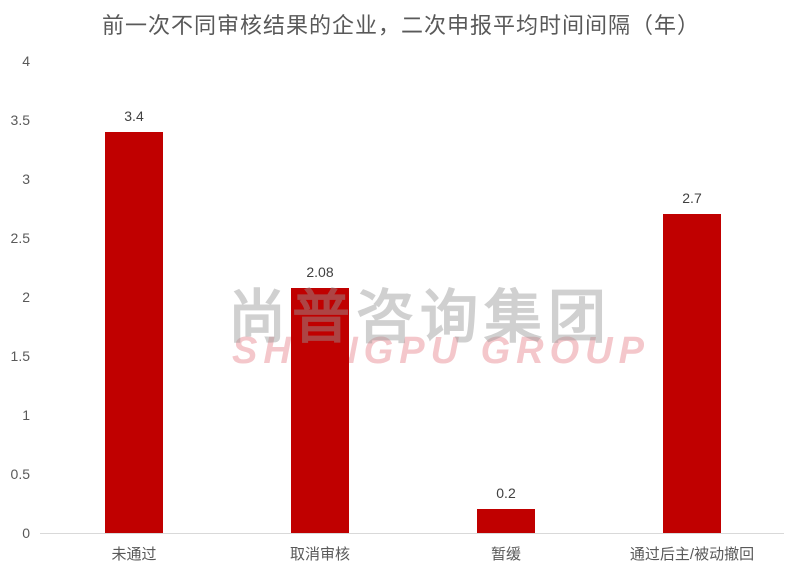  I want to click on y-tick-3.5: 3.5, so click(20, 120).